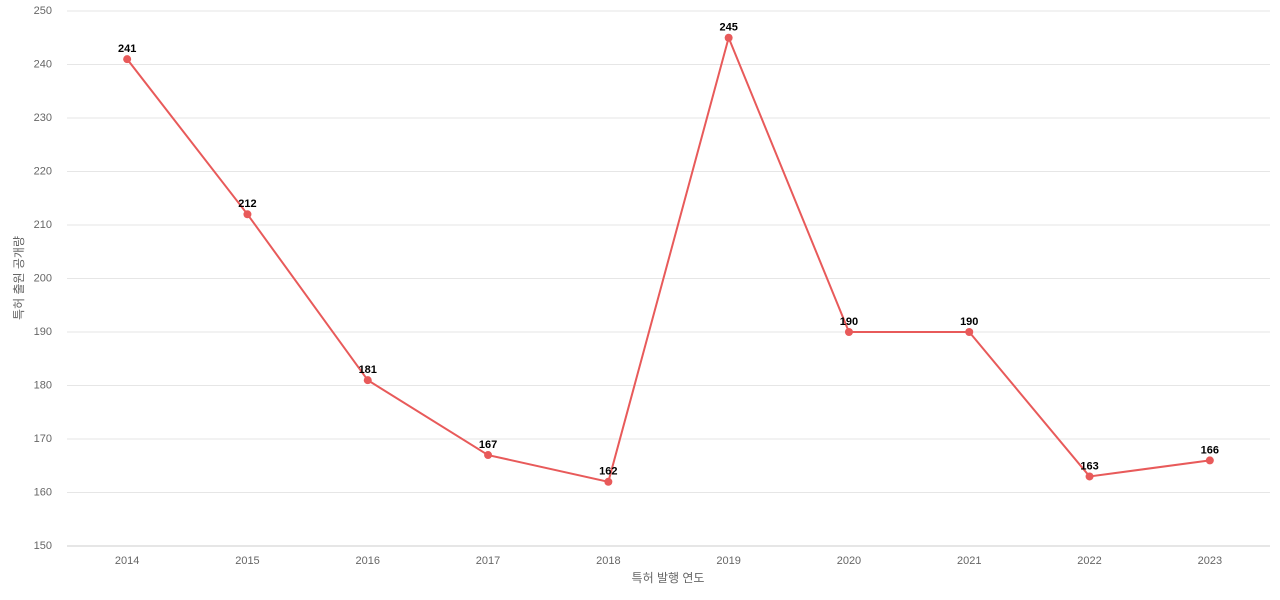 This screenshot has height=600, width=1280. I want to click on x-tick-label: 2015, so click(247, 561).